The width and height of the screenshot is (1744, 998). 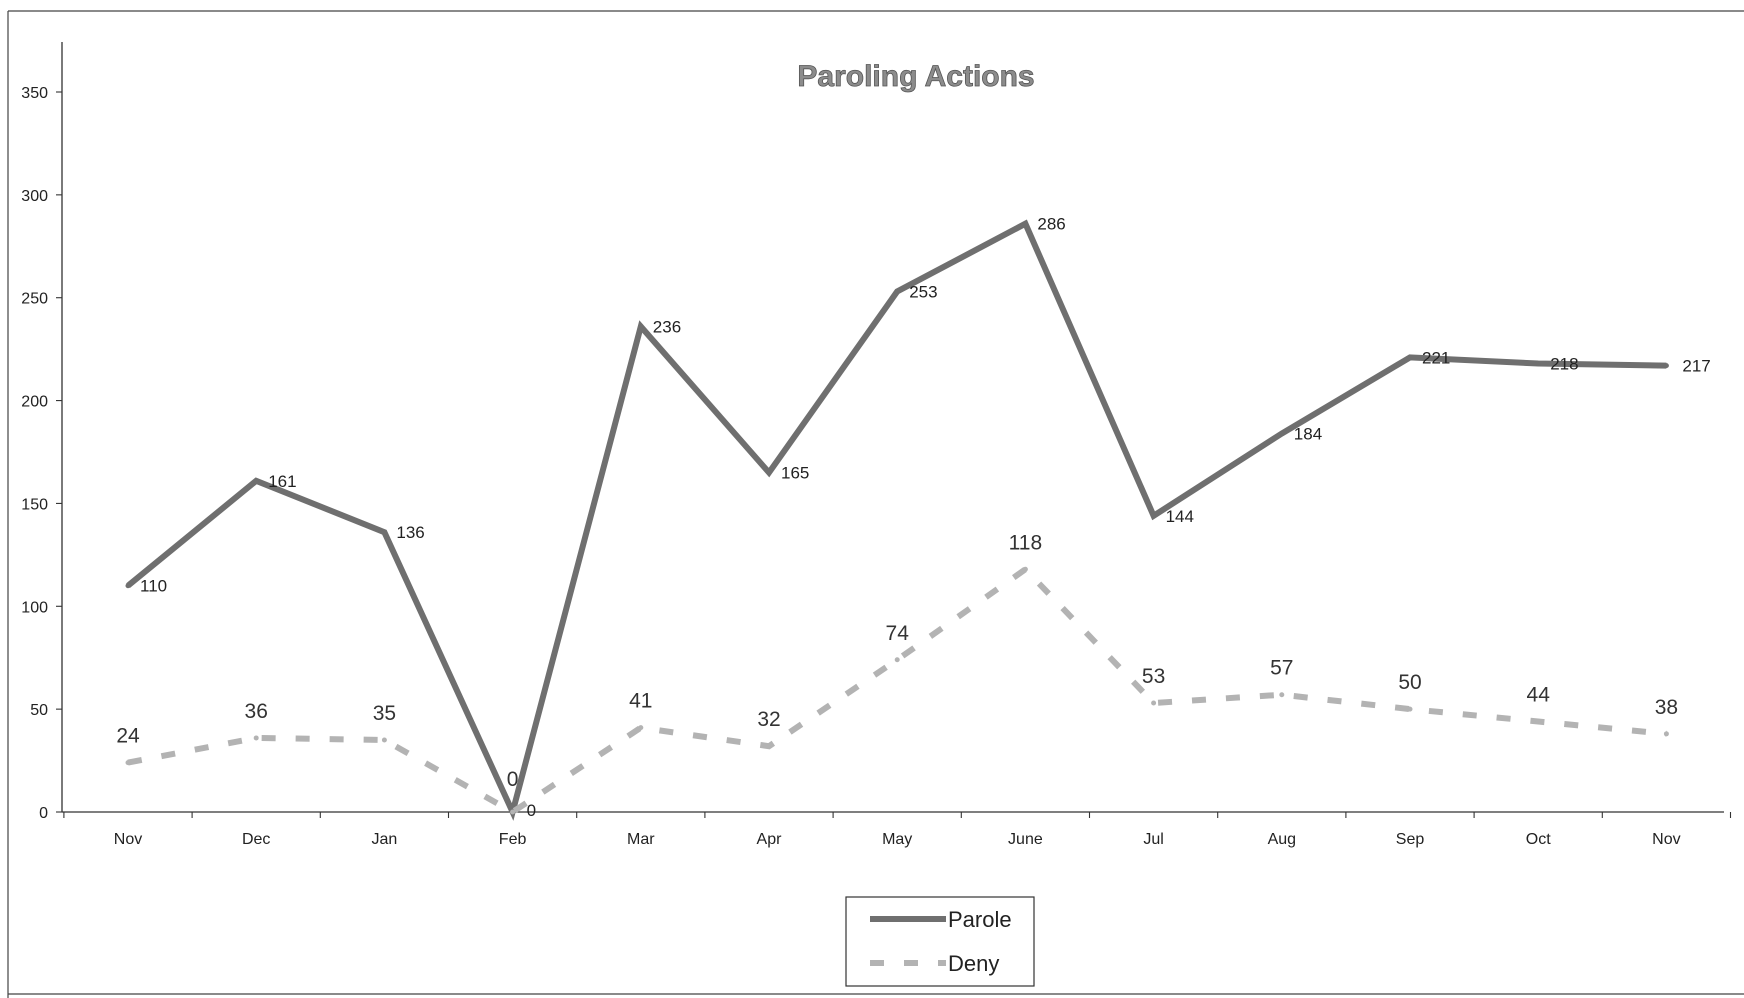 What do you see at coordinates (1436, 357) in the screenshot?
I see `parole-data-label: 221` at bounding box center [1436, 357].